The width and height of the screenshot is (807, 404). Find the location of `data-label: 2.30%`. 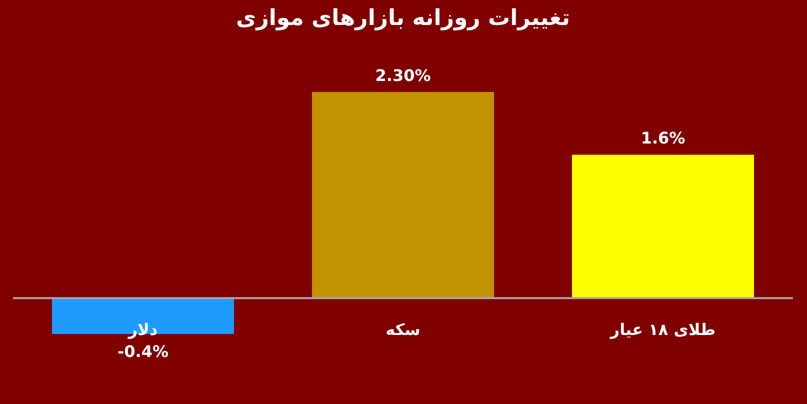

data-label: 2.30% is located at coordinates (403, 75).